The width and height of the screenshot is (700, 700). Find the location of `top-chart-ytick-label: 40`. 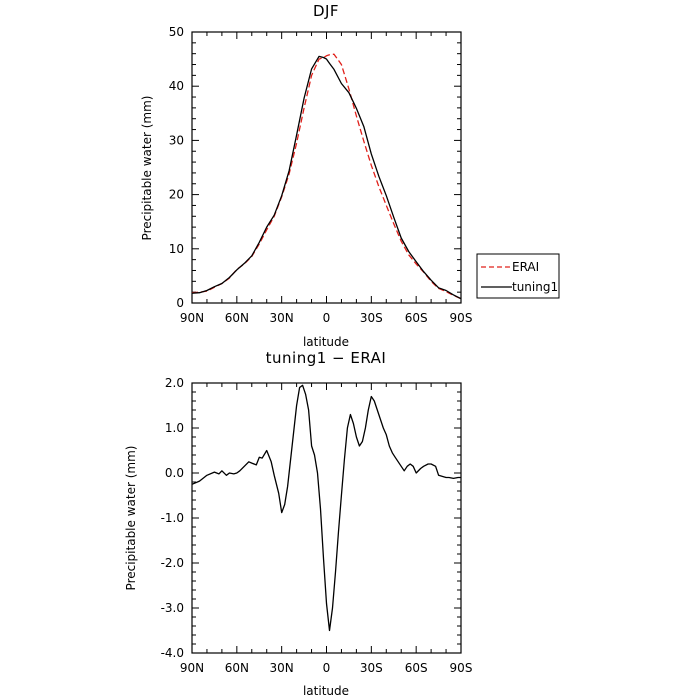

top-chart-ytick-label: 40 is located at coordinates (176, 86).